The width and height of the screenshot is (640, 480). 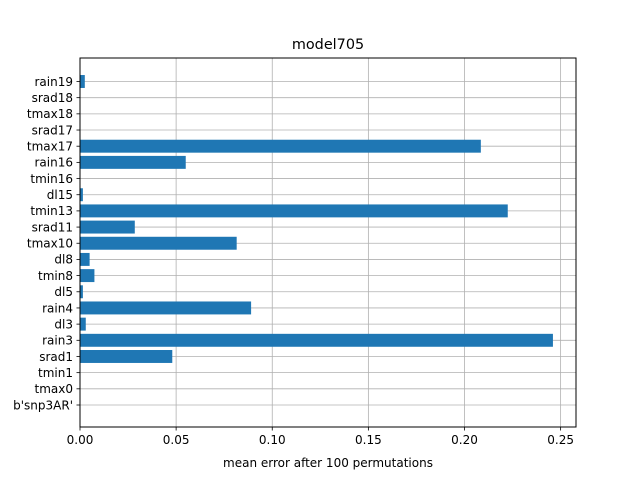 What do you see at coordinates (50, 244) in the screenshot?
I see `y-tick-label: tmax10` at bounding box center [50, 244].